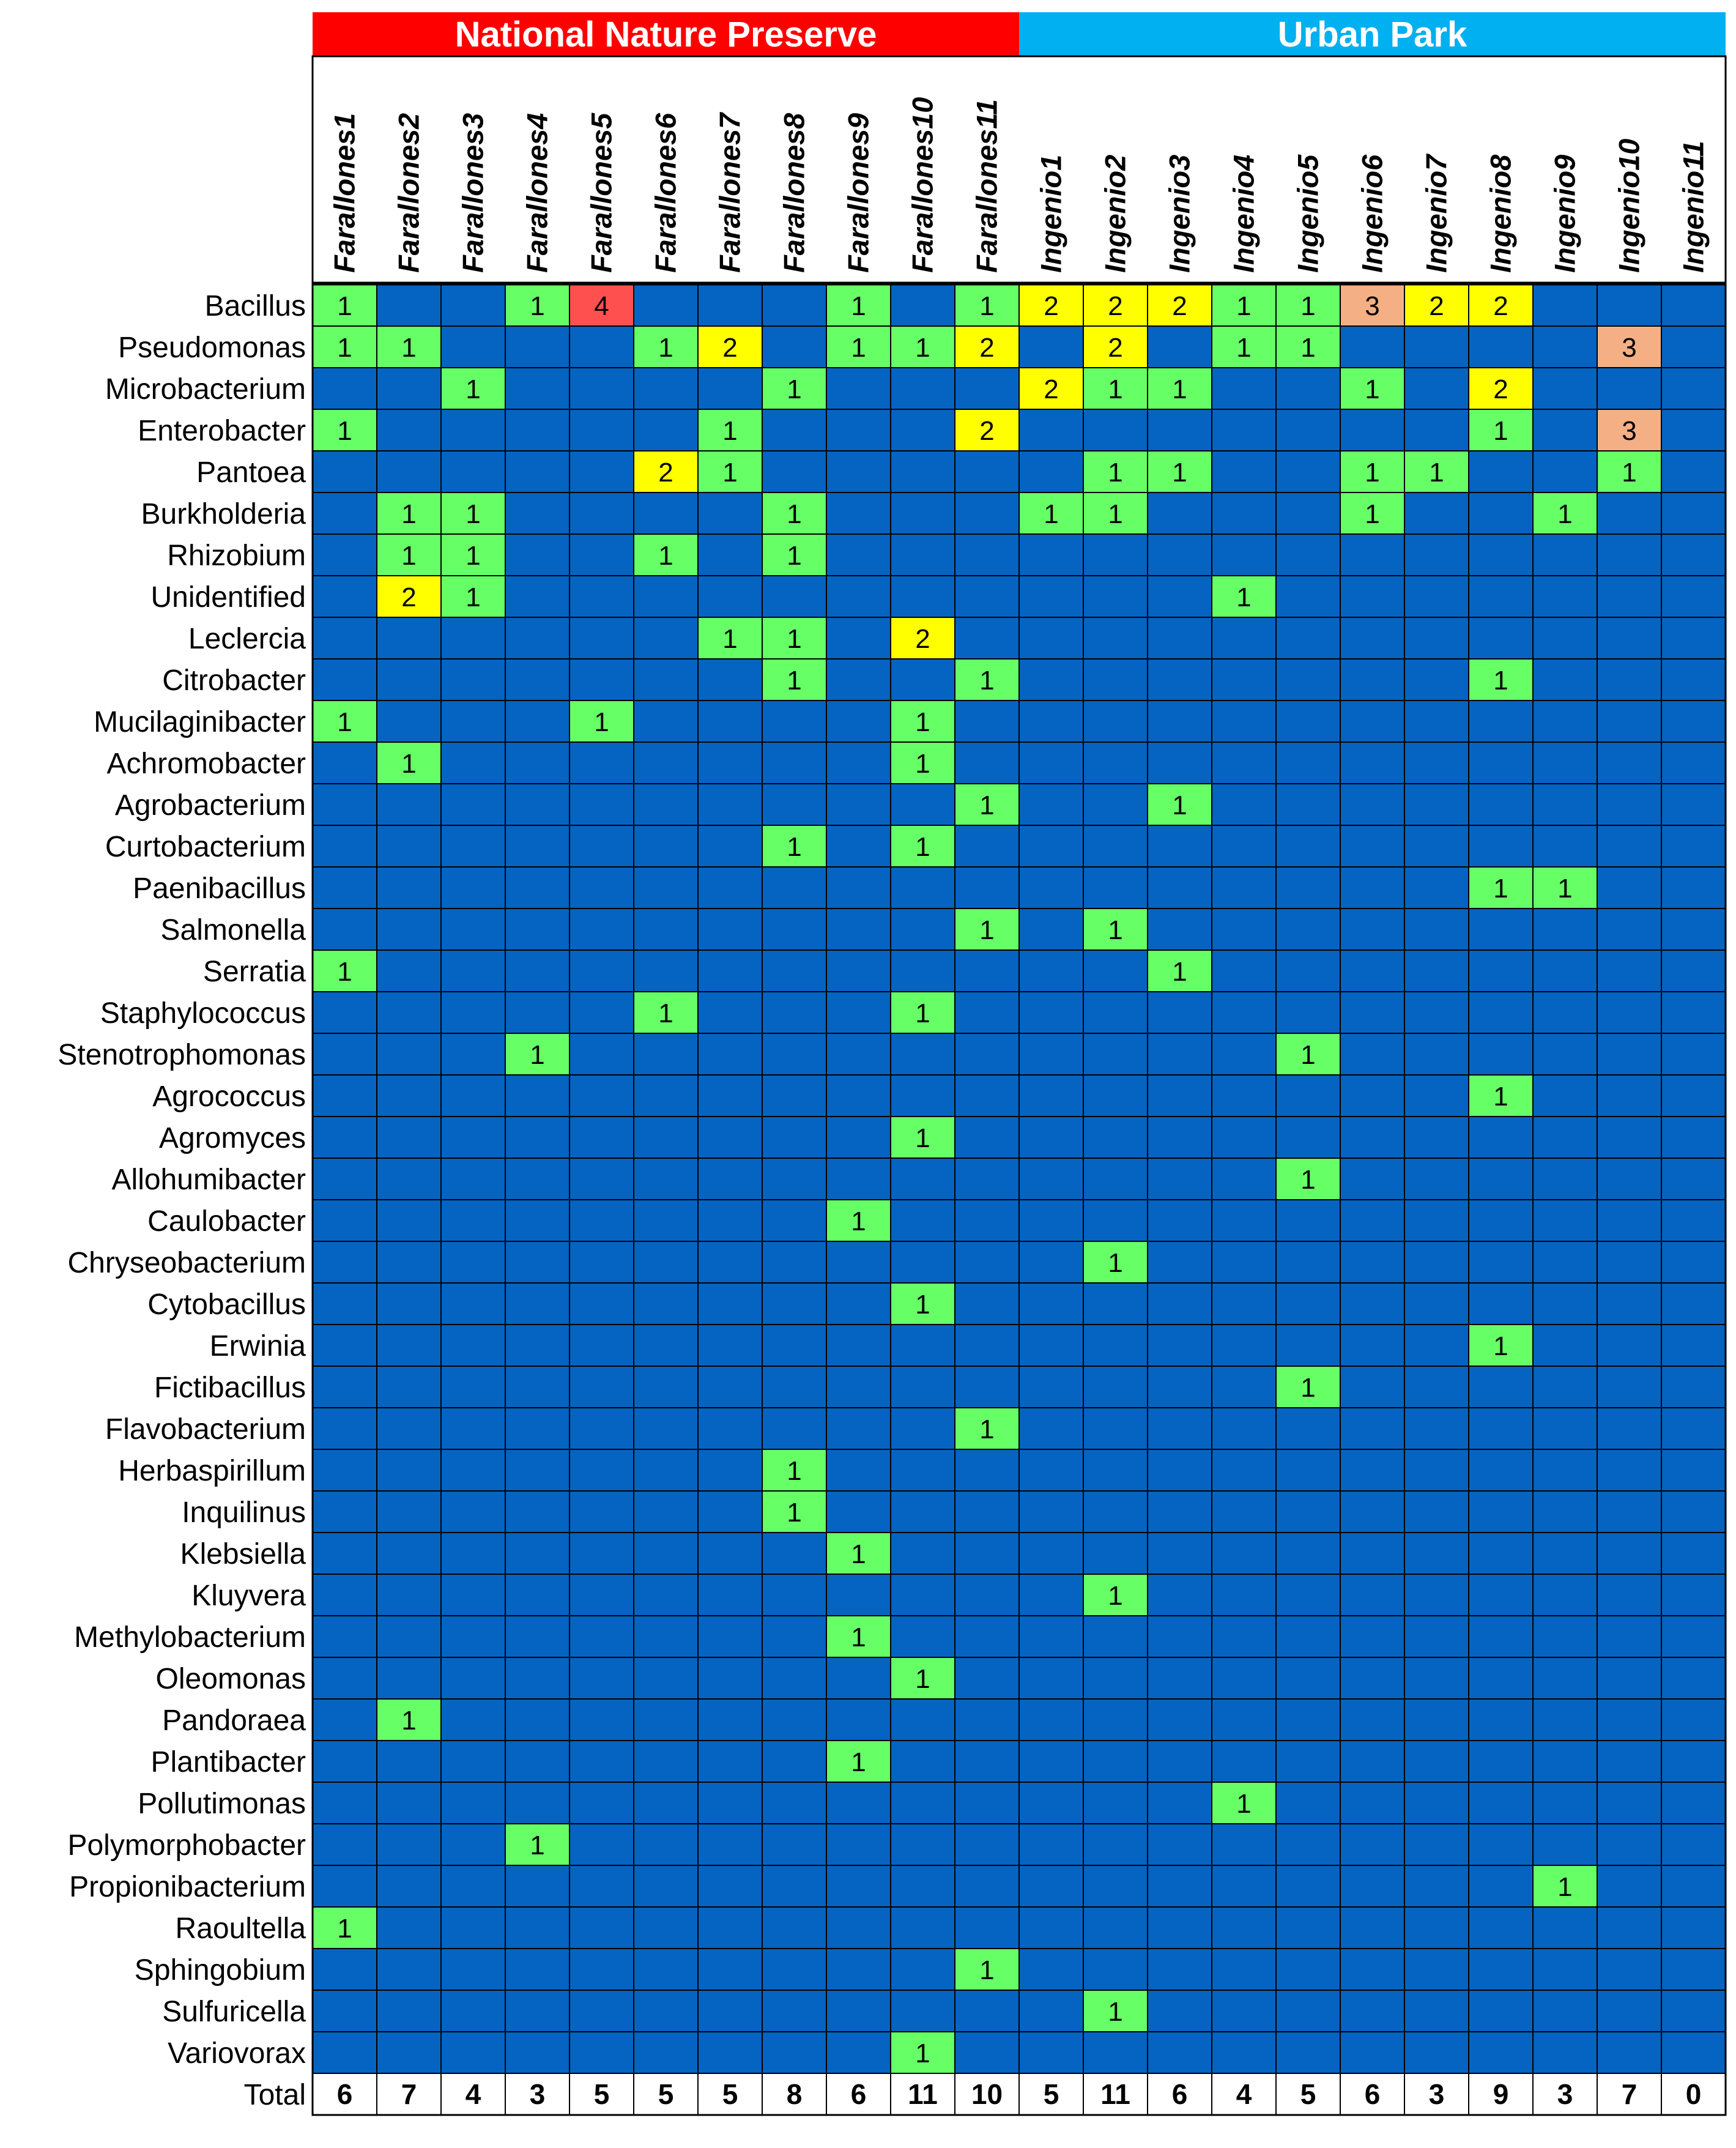 The width and height of the screenshot is (1736, 2148). Describe the element at coordinates (537, 193) in the screenshot. I see `column-label: Farallones4` at that location.